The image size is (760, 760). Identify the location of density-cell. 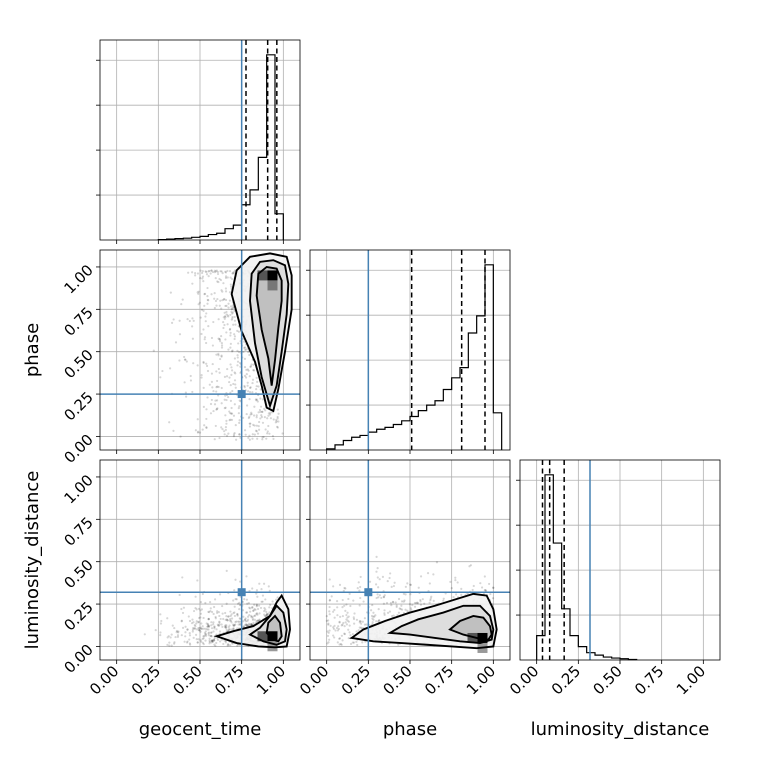
(472, 637).